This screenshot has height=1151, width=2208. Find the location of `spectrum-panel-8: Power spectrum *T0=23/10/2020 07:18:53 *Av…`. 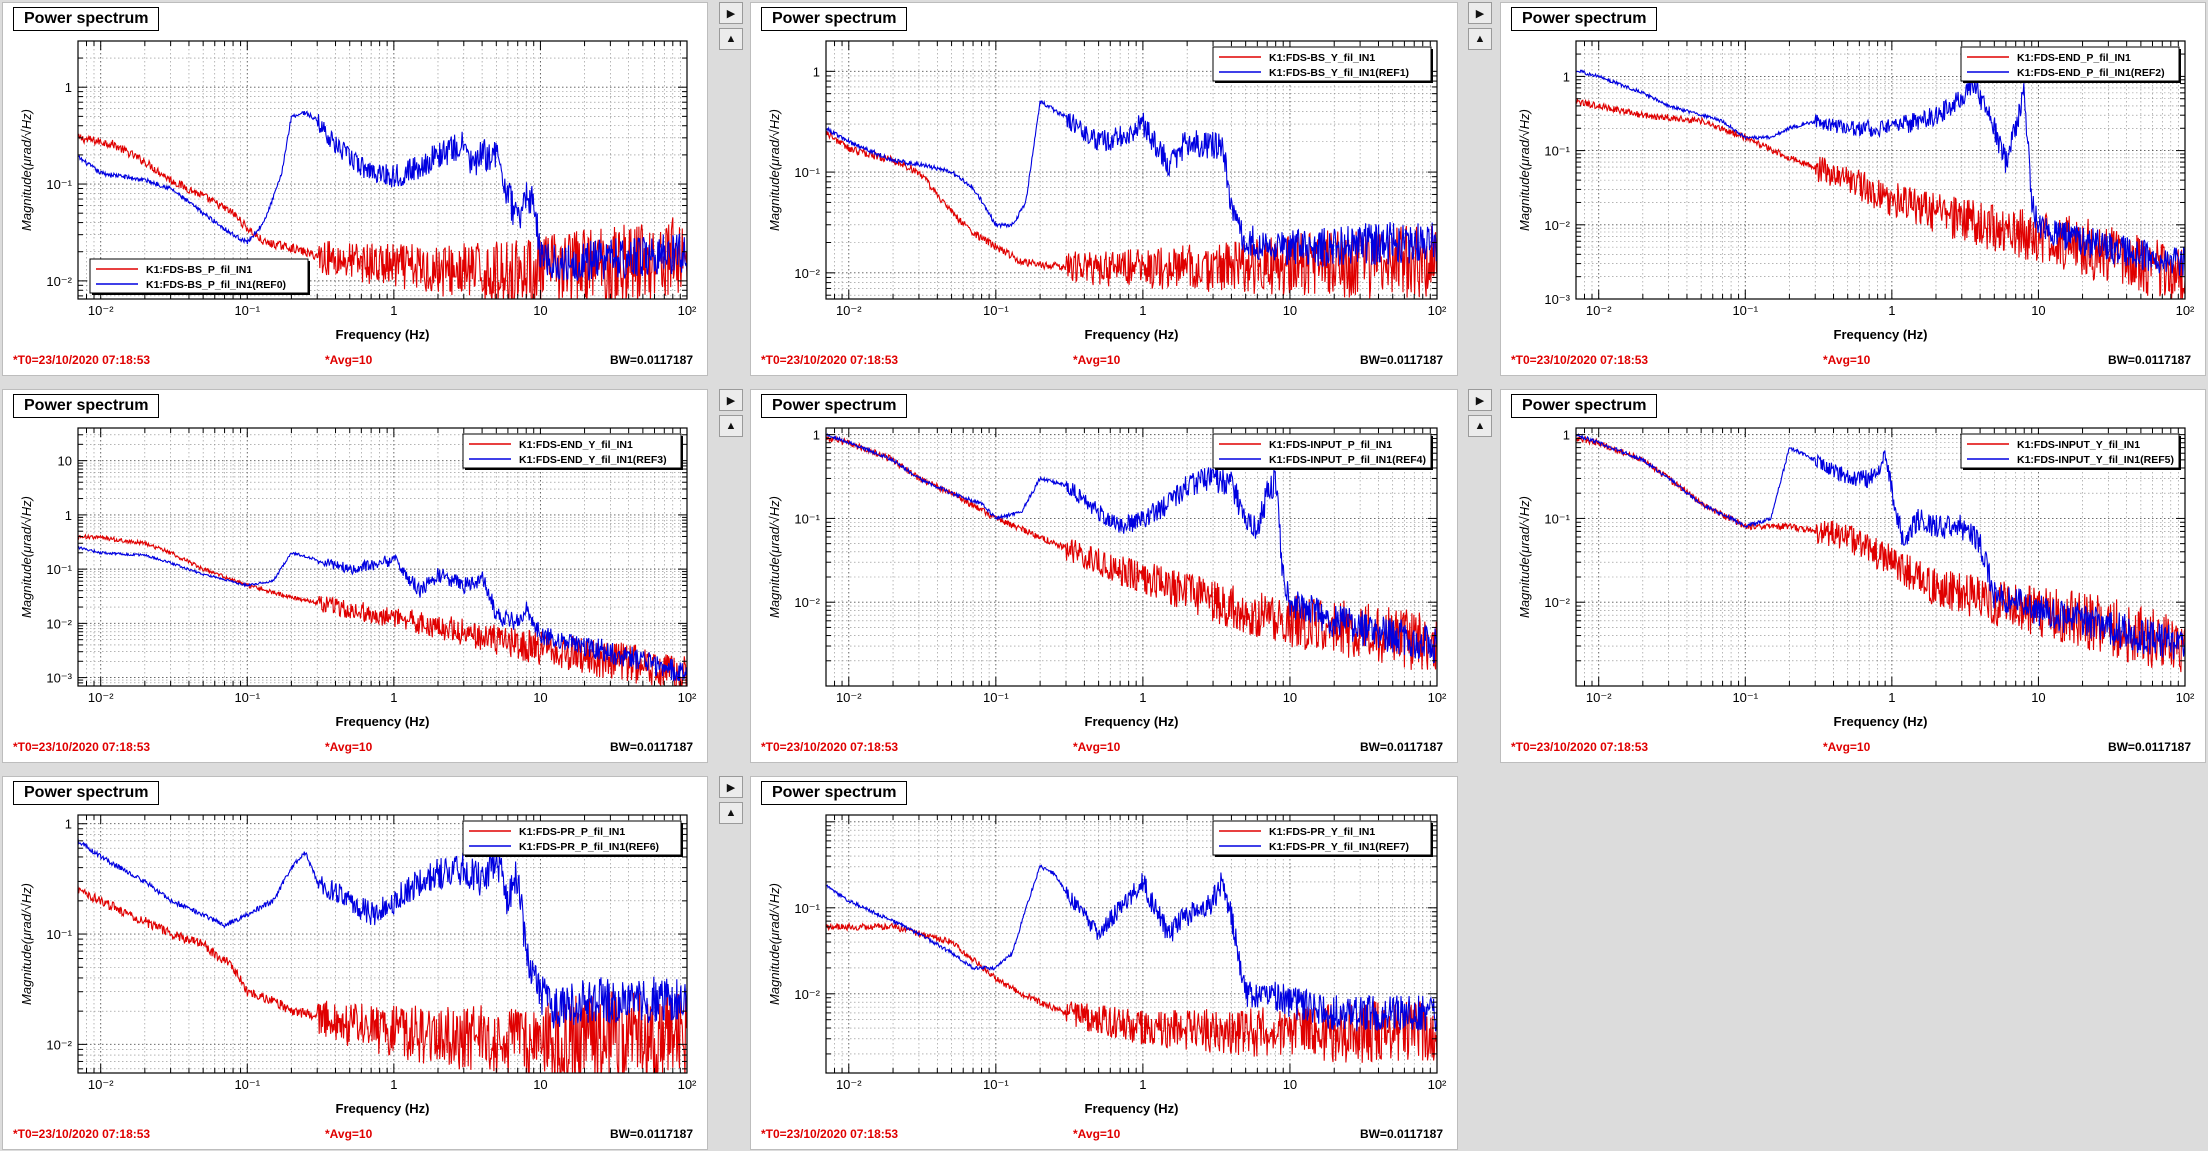

spectrum-panel-8: Power spectrum *T0=23/10/2020 07:18:53 *Av… is located at coordinates (1104, 963).